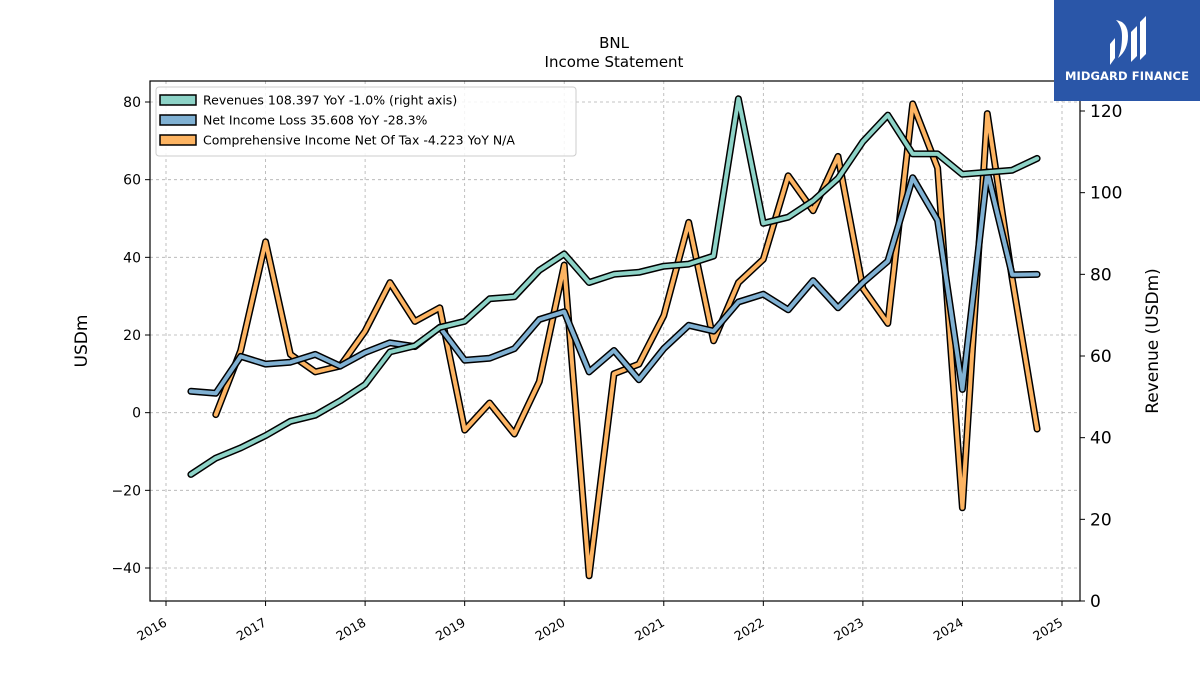 The height and width of the screenshot is (675, 1200). What do you see at coordinates (132, 181) in the screenshot?
I see `y-tick-label: 60` at bounding box center [132, 181].